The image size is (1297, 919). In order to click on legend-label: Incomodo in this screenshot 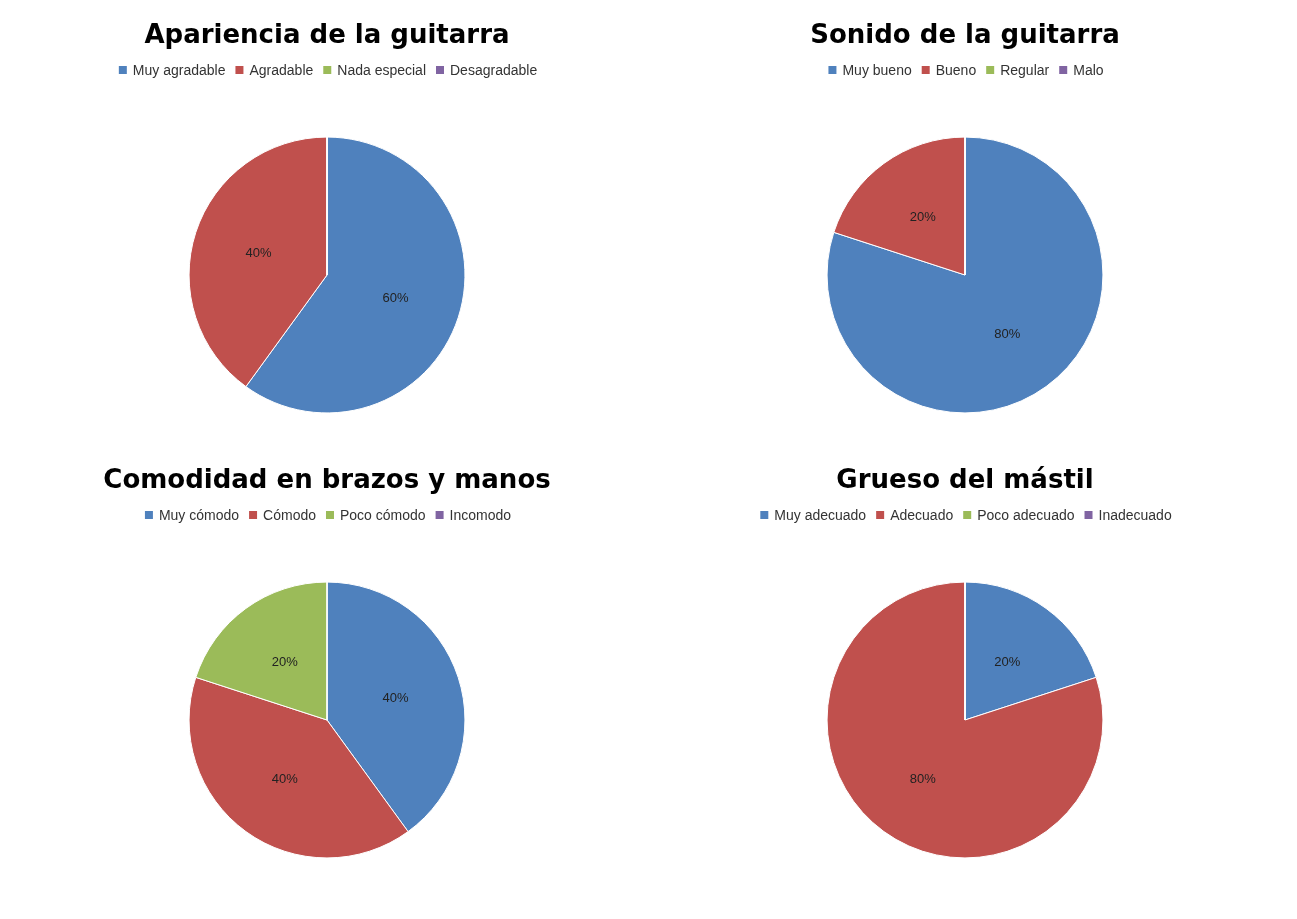, I will do `click(480, 515)`.